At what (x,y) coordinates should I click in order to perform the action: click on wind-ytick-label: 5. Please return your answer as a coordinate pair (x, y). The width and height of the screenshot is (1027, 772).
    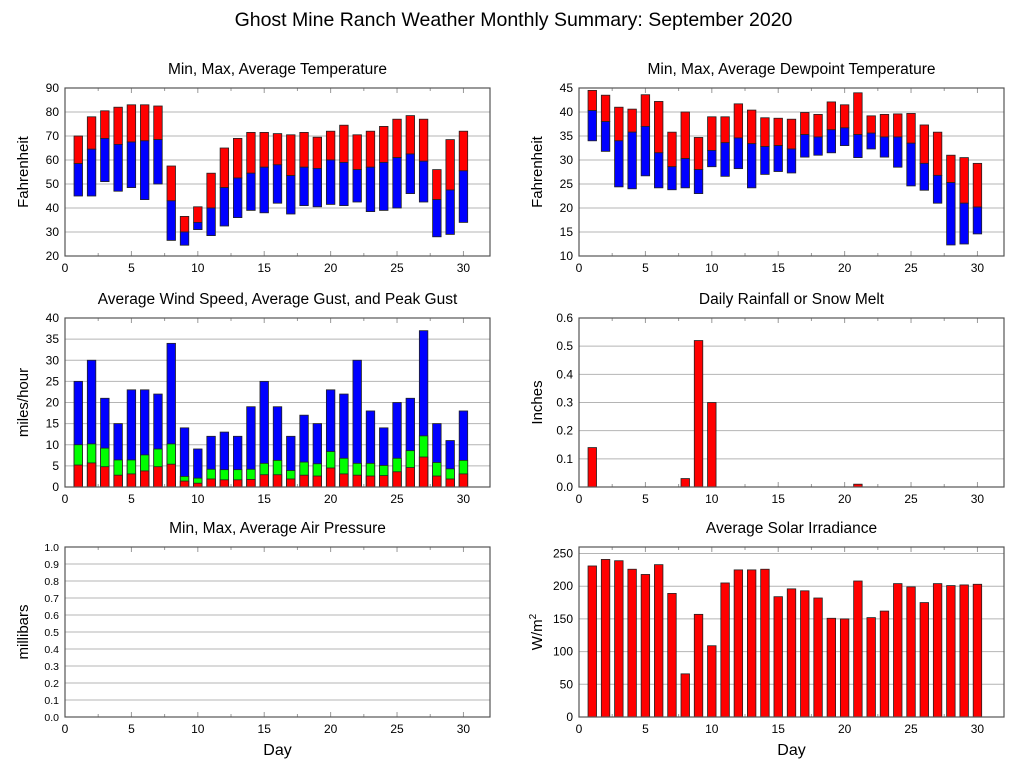
    Looking at the image, I should click on (55, 466).